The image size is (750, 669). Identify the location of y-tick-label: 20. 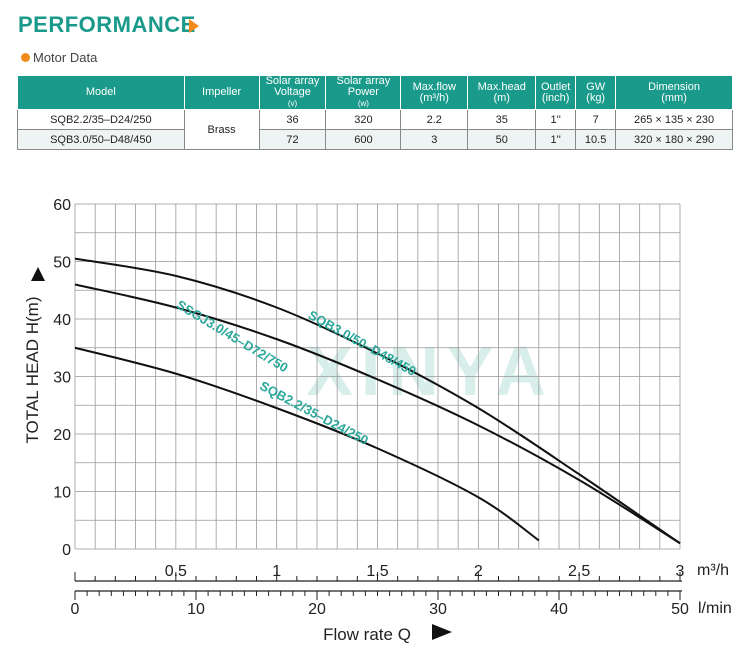
(62, 435).